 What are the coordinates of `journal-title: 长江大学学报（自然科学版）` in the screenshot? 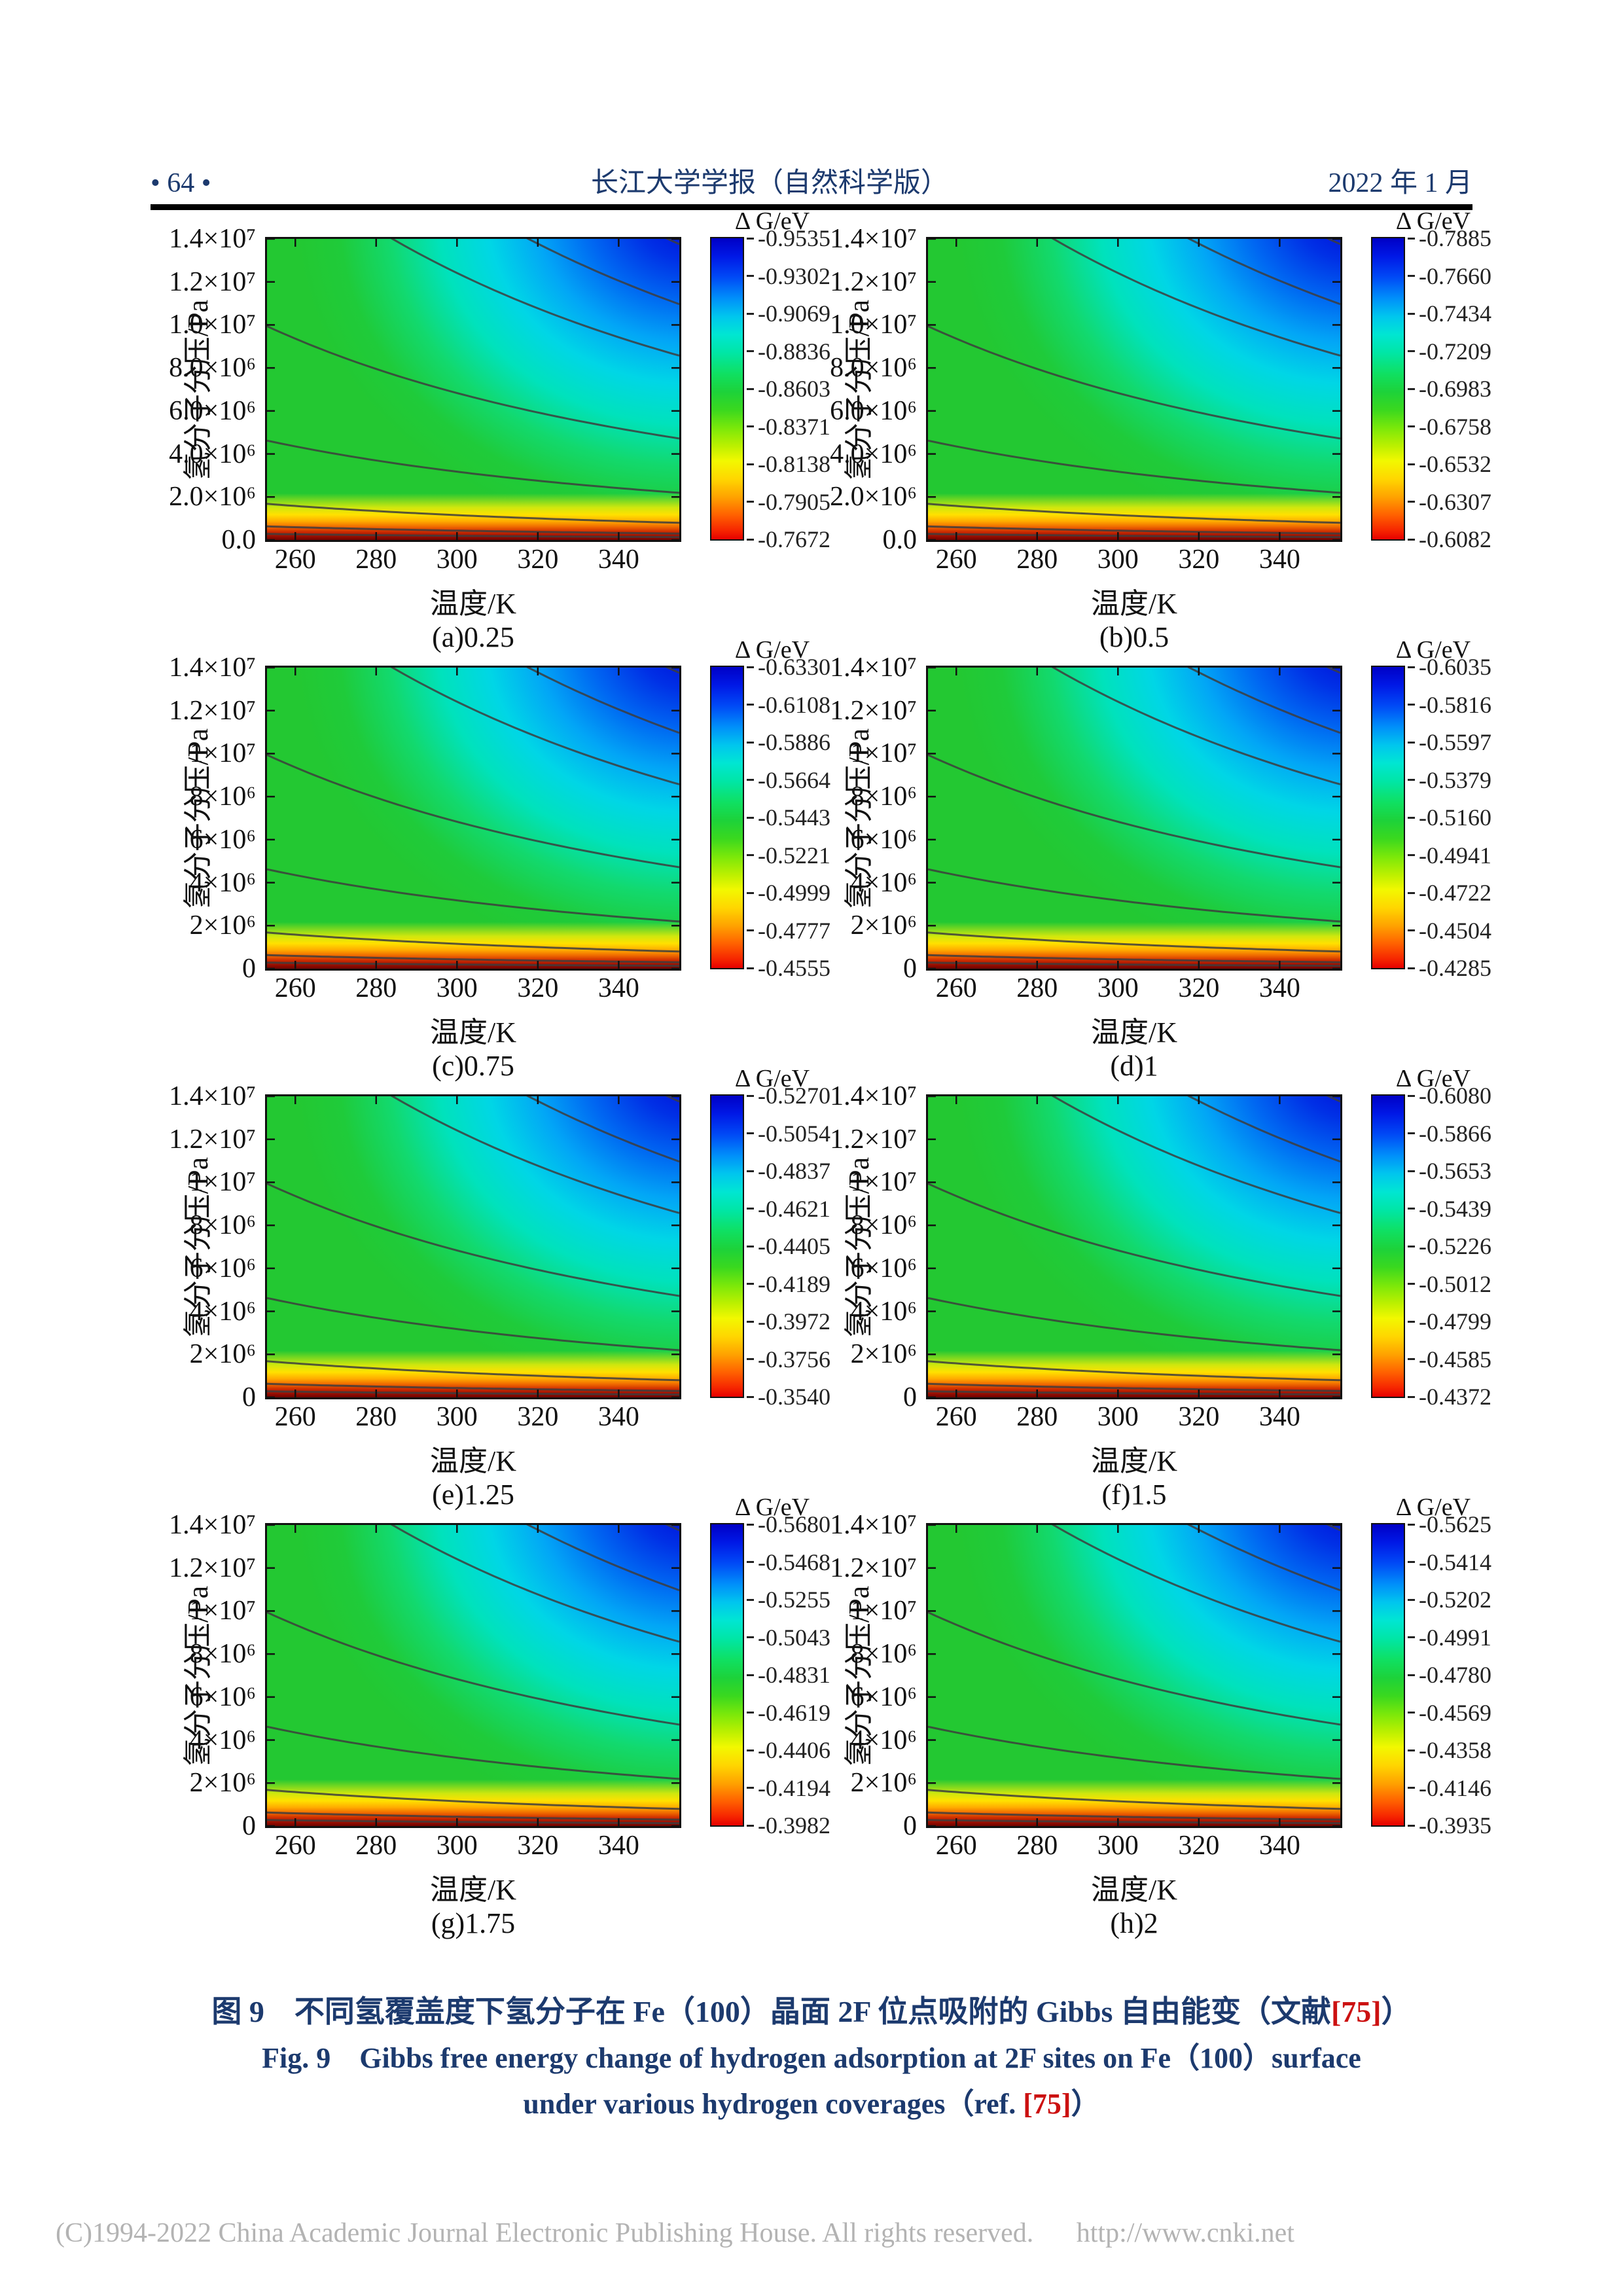 It's located at (769, 183).